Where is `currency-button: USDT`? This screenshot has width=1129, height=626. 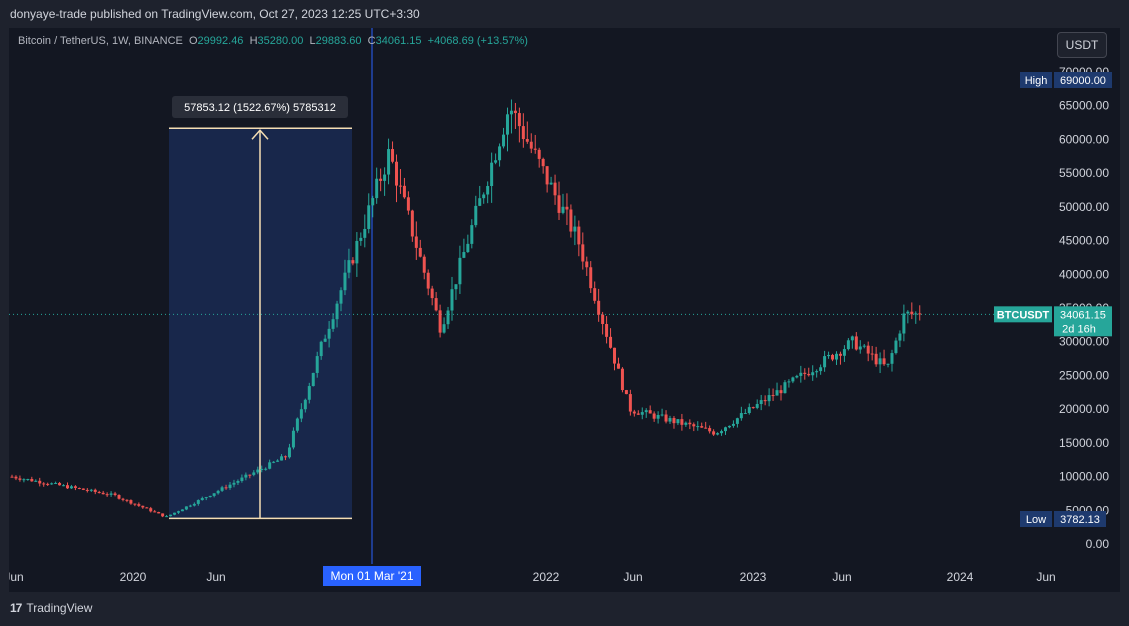
currency-button: USDT is located at coordinates (1082, 45).